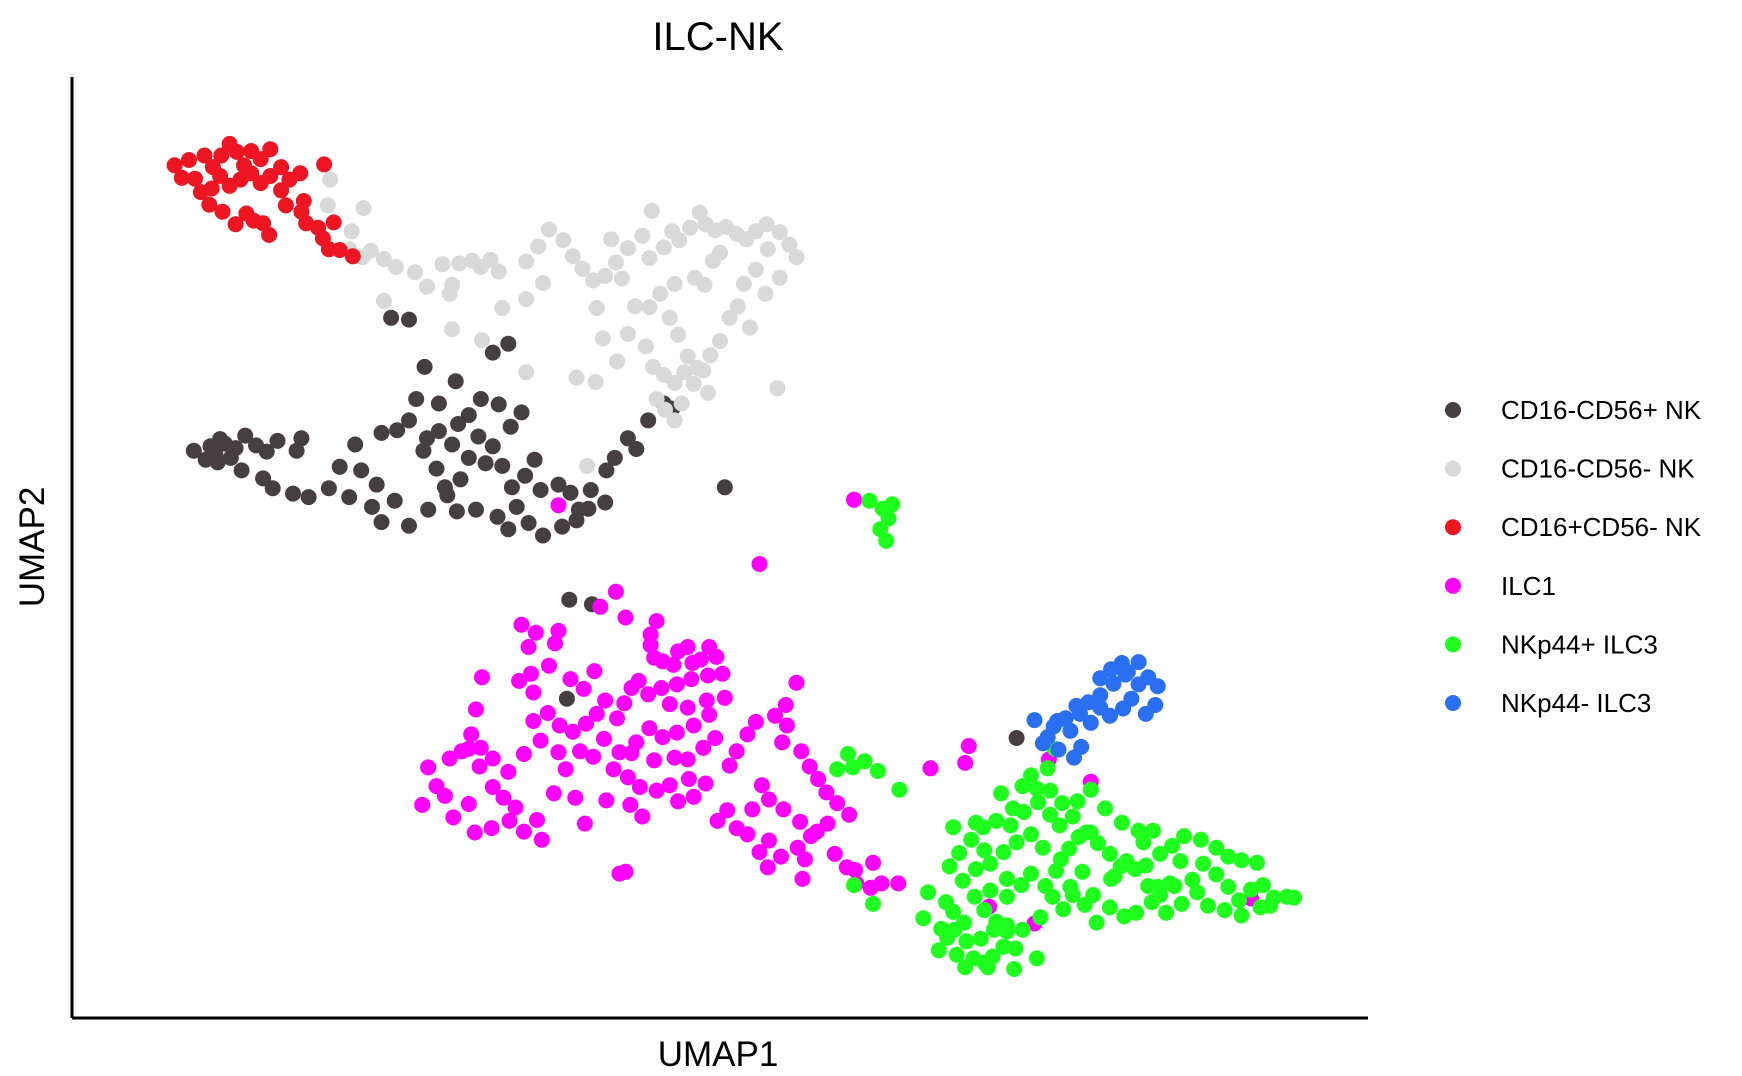  What do you see at coordinates (1453, 410) in the screenshot?
I see `legend-marker` at bounding box center [1453, 410].